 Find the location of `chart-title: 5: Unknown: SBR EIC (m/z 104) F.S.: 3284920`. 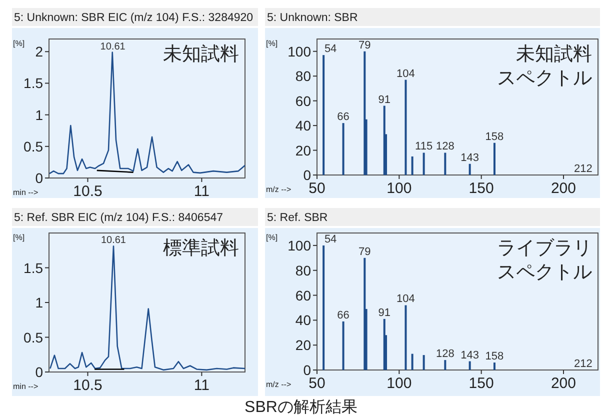

chart-title: 5: Unknown: SBR EIC (m/z 104) F.S.: 3284920 is located at coordinates (134, 18).